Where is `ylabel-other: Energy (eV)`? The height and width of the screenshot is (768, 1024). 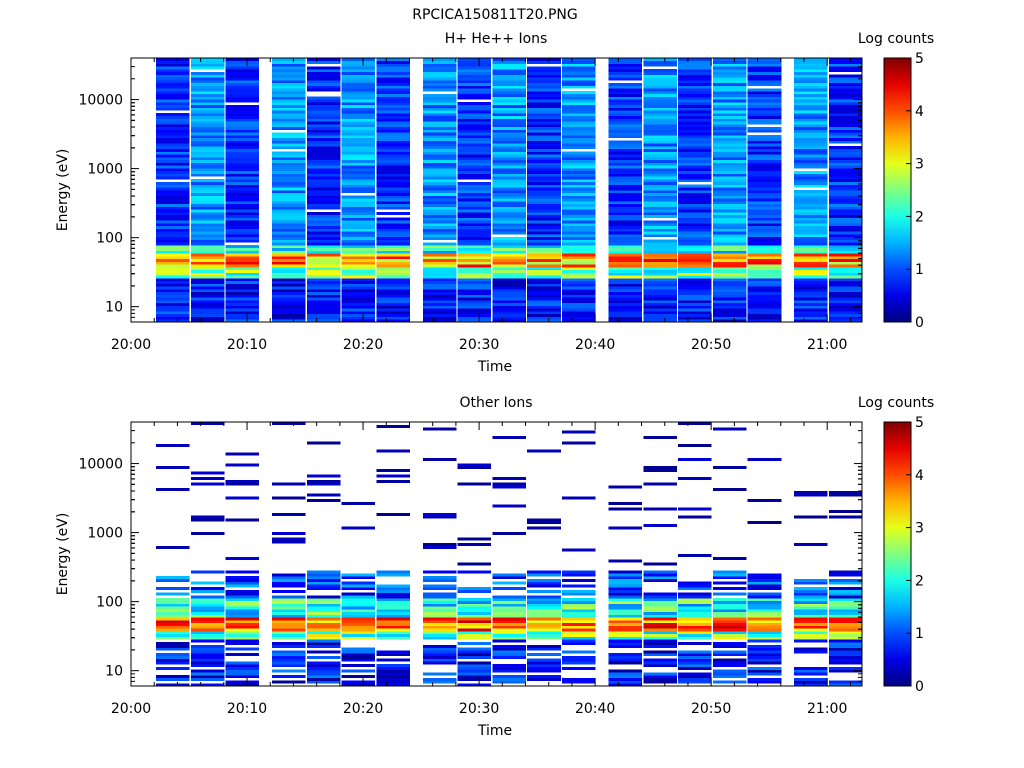 ylabel-other: Energy (eV) is located at coordinates (63, 554).